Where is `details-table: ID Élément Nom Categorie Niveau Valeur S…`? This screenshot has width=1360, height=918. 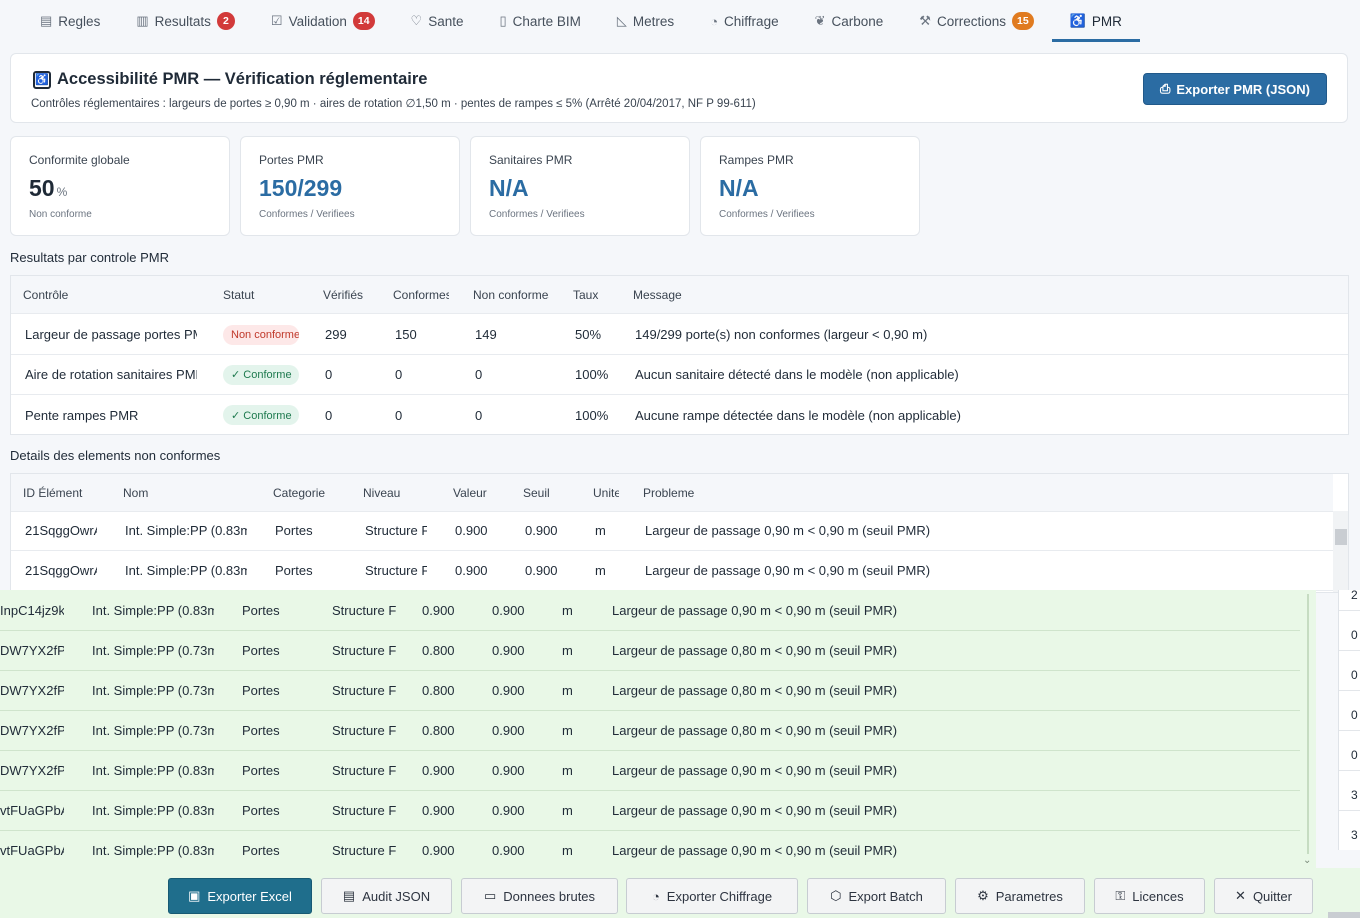 details-table: ID Élément Nom Categorie Niveau Valeur S… is located at coordinates (679, 533).